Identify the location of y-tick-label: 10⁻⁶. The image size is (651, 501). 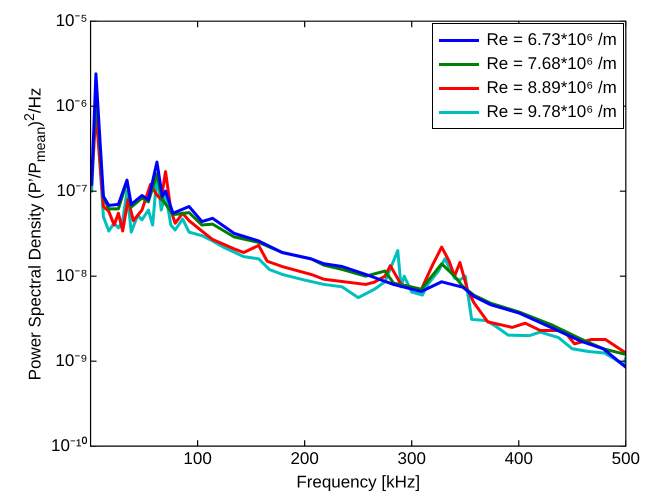
(72, 105).